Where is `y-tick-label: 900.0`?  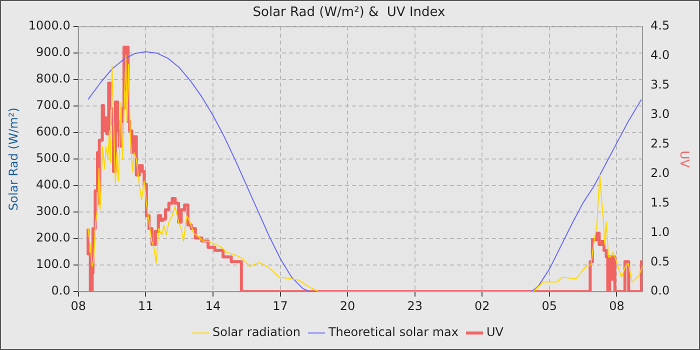 y-tick-label: 900.0 is located at coordinates (53, 52).